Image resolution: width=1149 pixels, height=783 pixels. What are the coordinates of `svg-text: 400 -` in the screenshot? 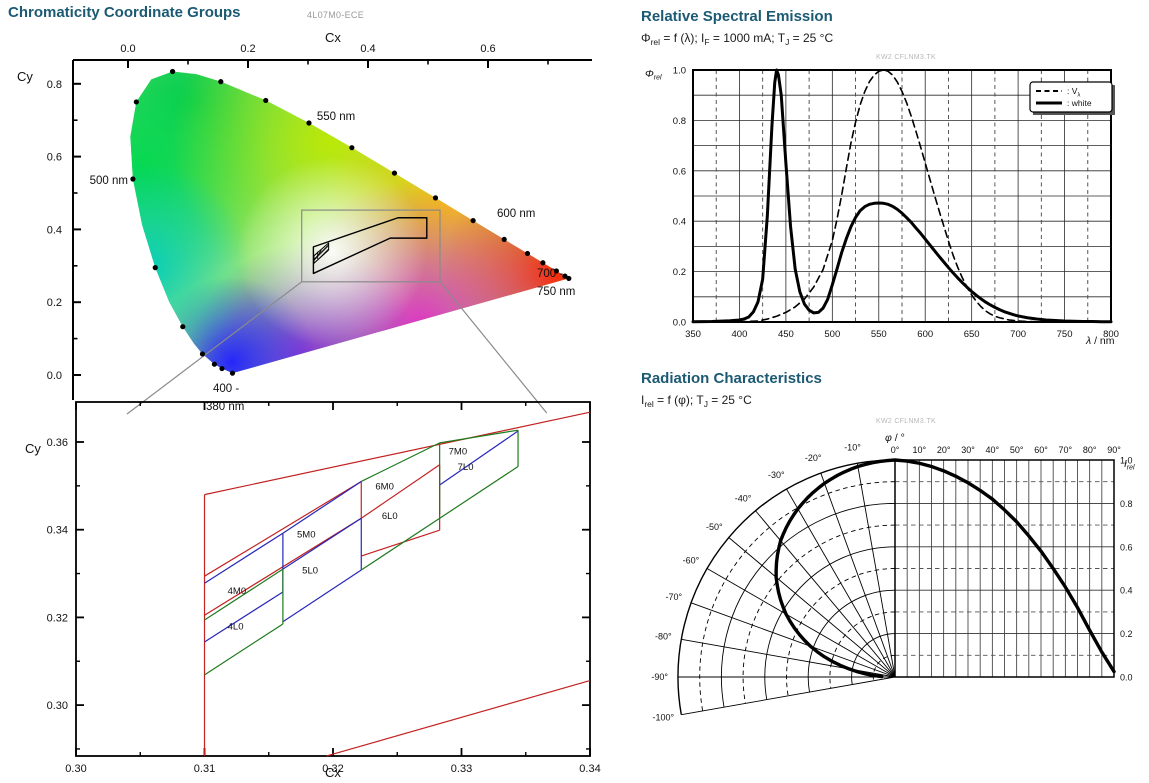 It's located at (226, 389).